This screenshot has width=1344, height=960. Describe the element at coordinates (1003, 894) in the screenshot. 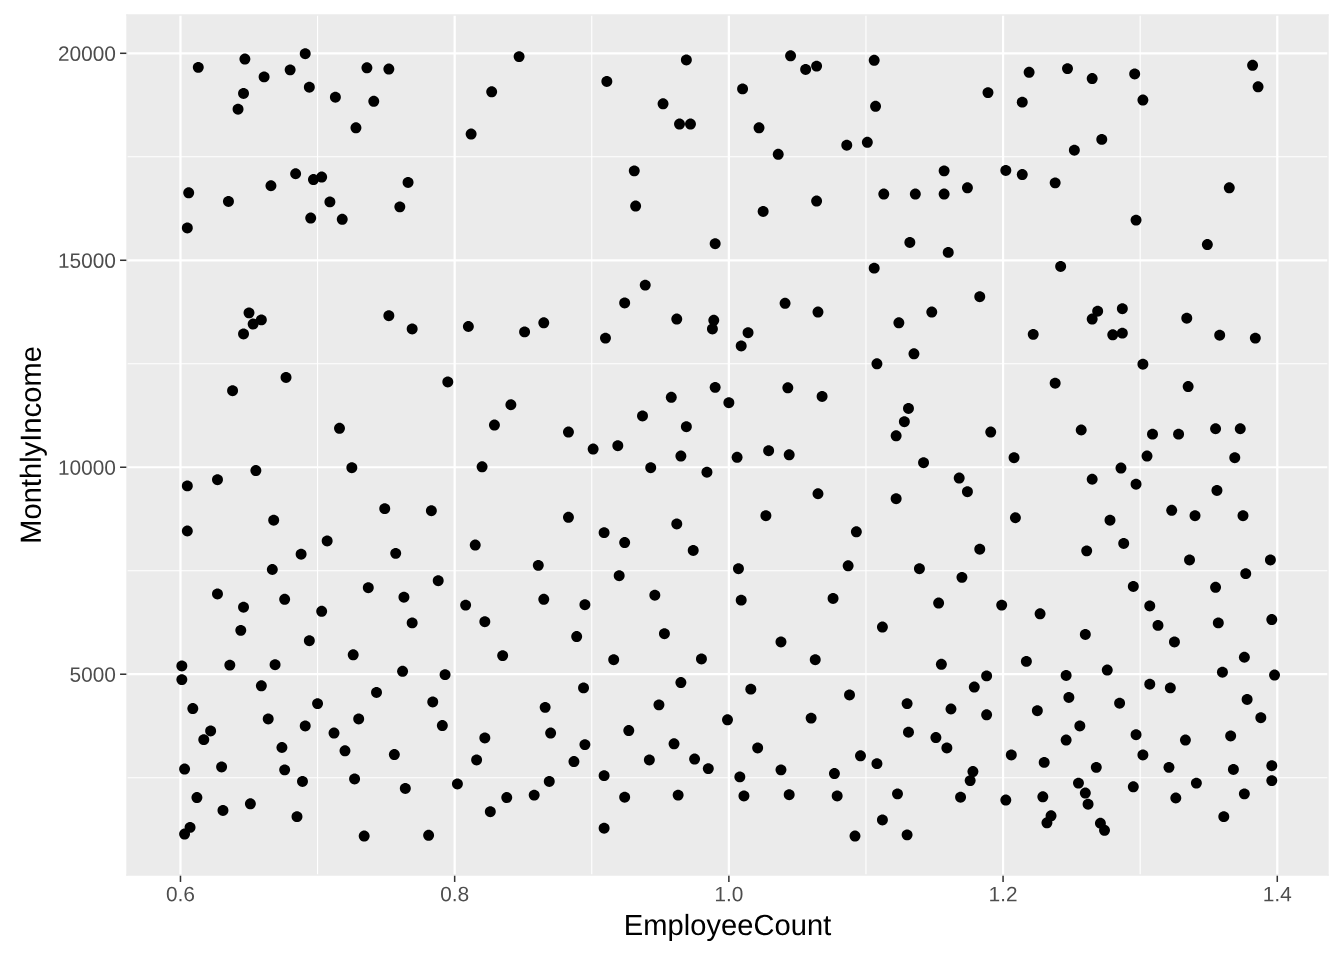

I see `x-tick-label: 1.2` at that location.